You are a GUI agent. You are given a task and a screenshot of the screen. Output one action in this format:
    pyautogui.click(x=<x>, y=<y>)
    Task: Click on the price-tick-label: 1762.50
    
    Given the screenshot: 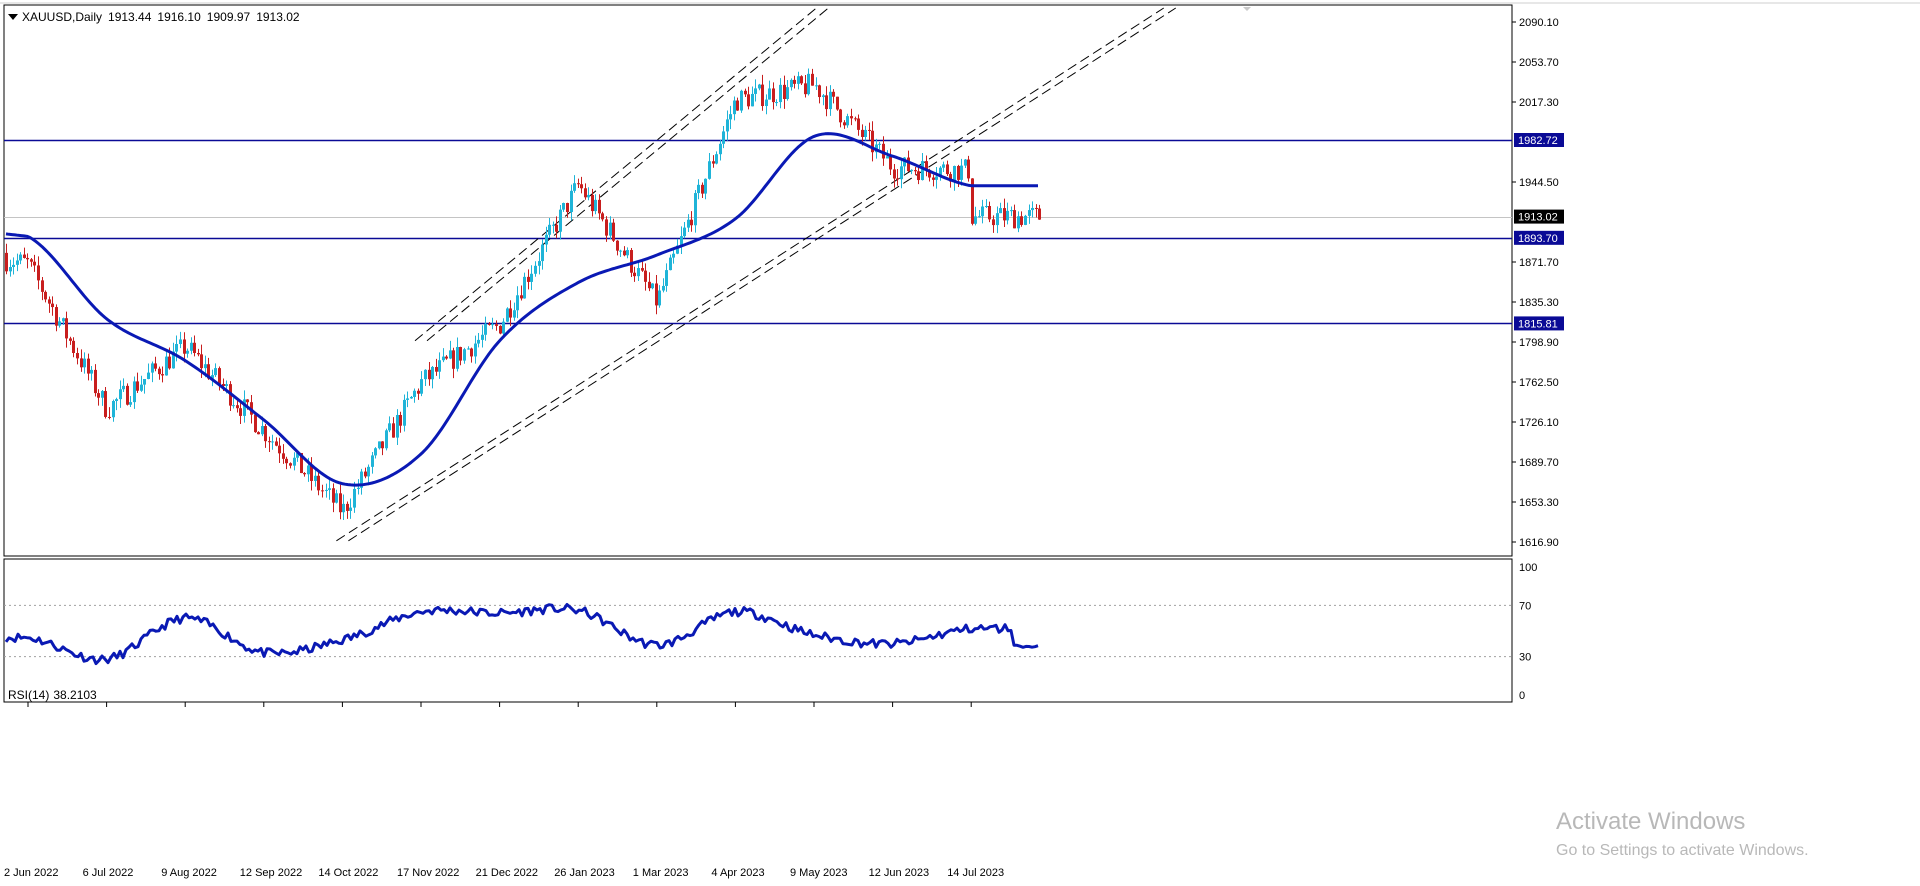 What is the action you would take?
    pyautogui.click(x=1539, y=383)
    